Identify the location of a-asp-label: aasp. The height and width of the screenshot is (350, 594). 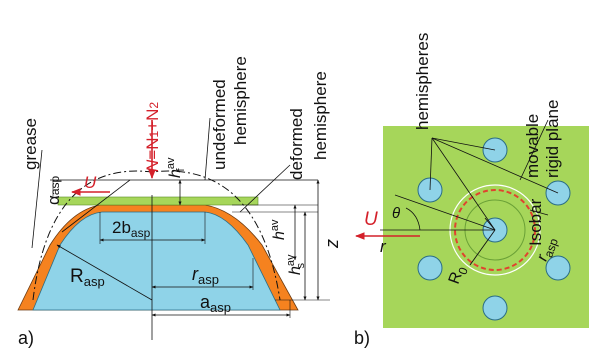
(215, 303).